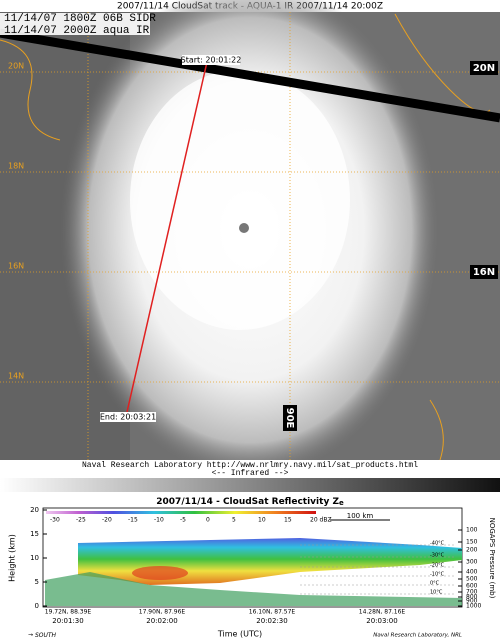  What do you see at coordinates (321, 520) in the screenshot?
I see `colorbar-label: 20 dBZ` at bounding box center [321, 520].